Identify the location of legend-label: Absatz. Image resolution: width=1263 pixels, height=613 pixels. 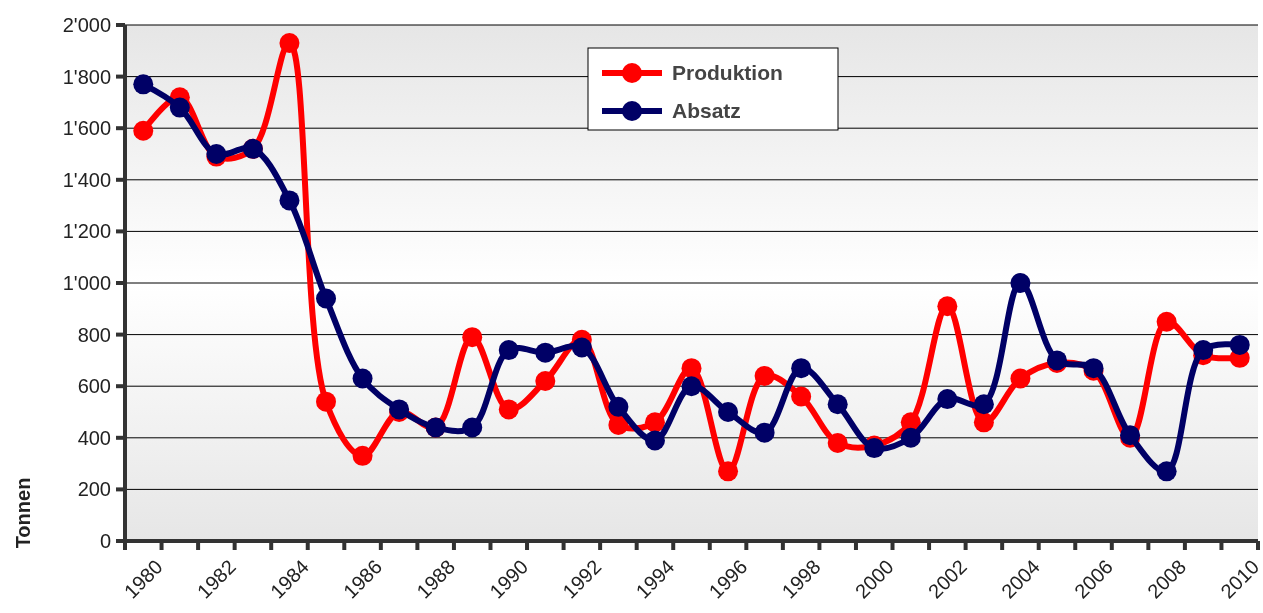
(706, 111).